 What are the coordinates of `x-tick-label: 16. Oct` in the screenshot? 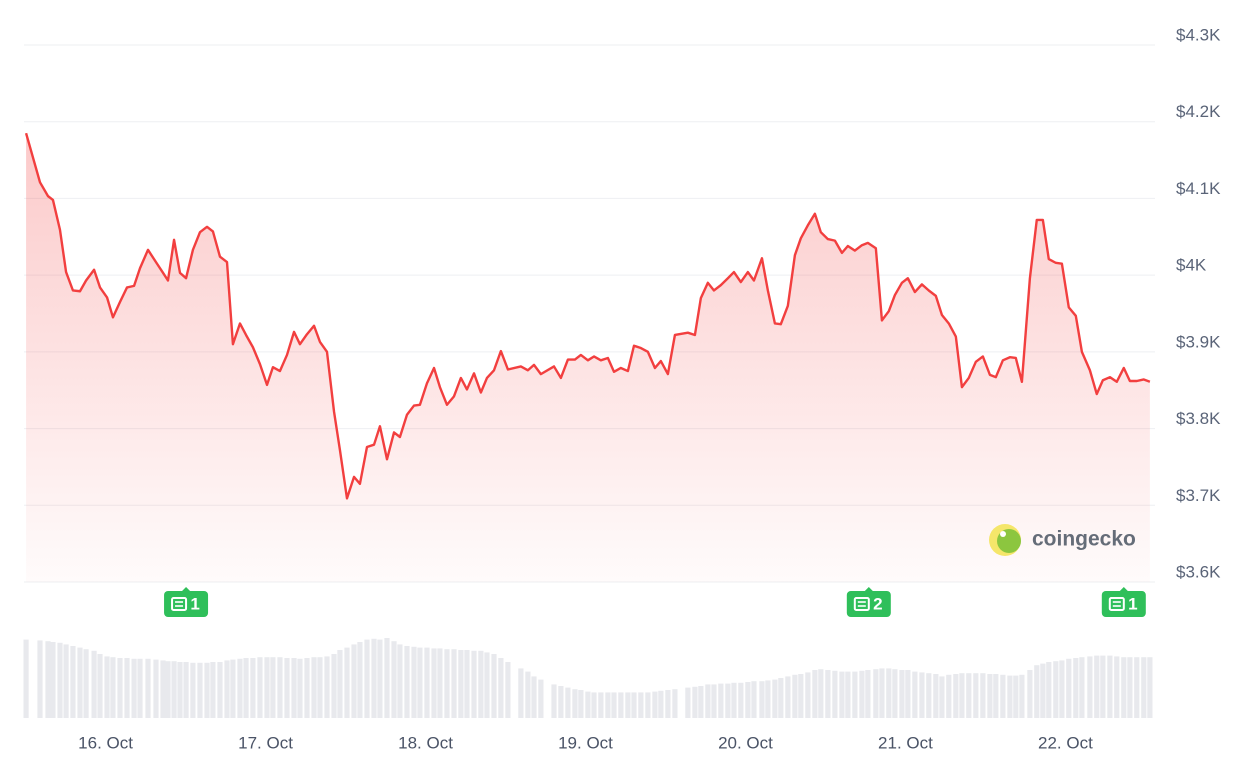 It's located at (105, 742).